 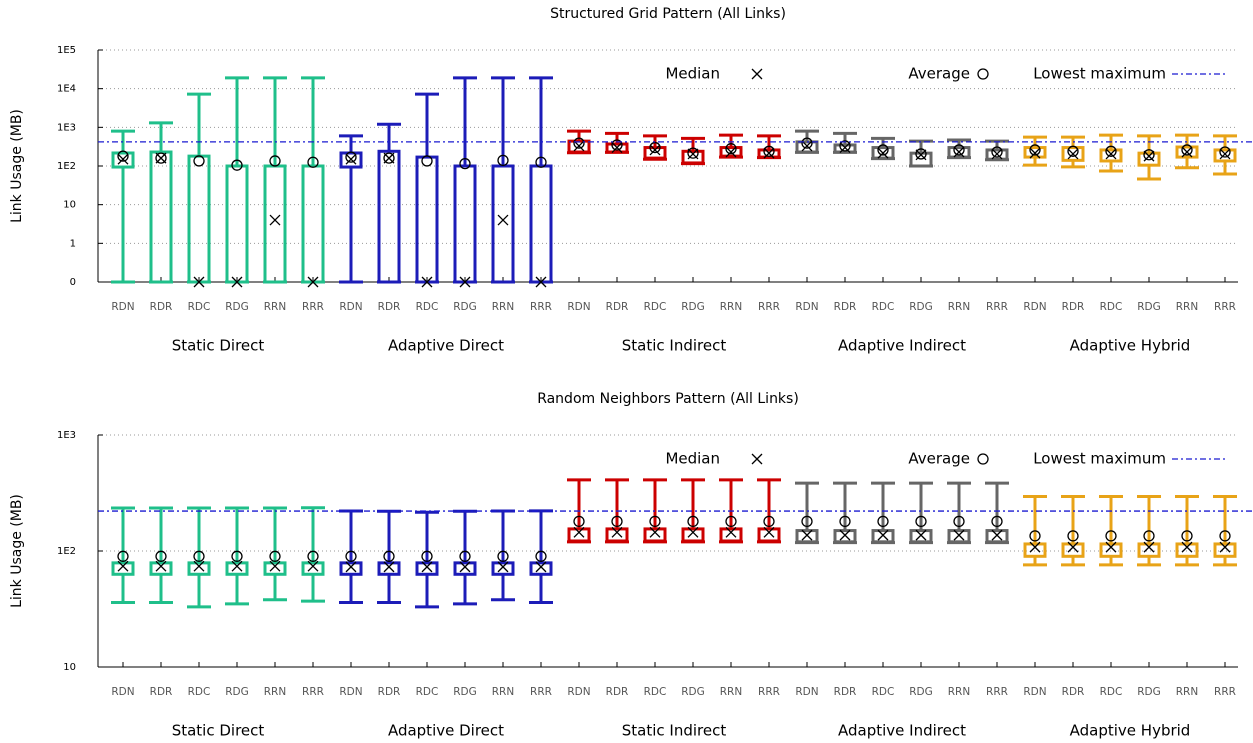 I want to click on y-tick-label: 0, so click(x=73, y=282).